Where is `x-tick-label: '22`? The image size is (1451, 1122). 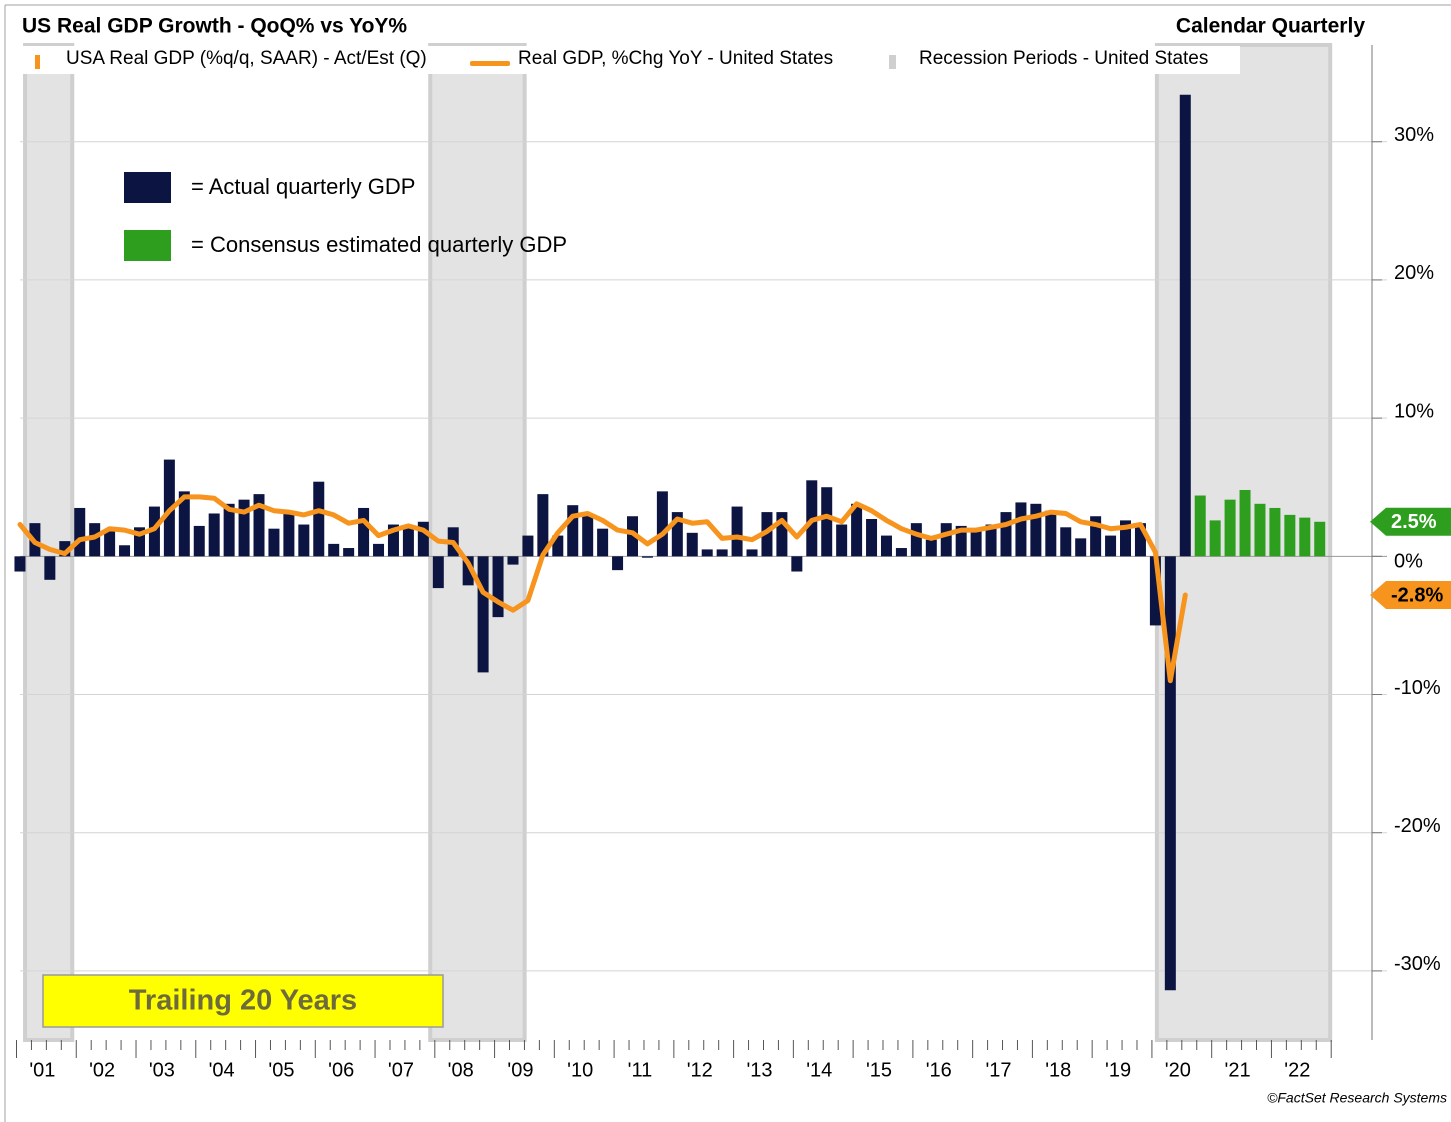
x-tick-label: '22 is located at coordinates (1297, 1070).